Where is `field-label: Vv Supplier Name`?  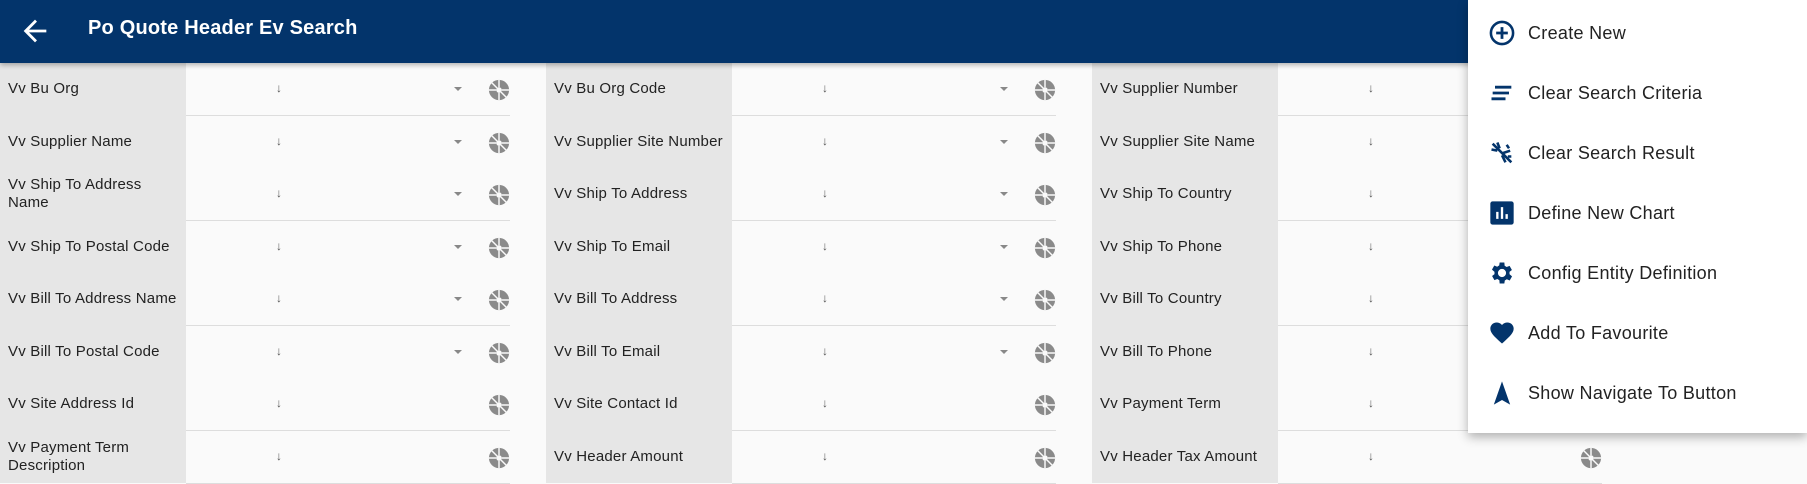
field-label: Vv Supplier Name is located at coordinates (93, 141).